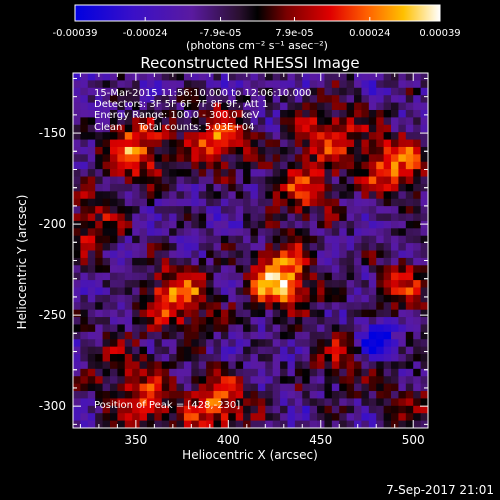 The height and width of the screenshot is (500, 500). What do you see at coordinates (52, 406) in the screenshot?
I see `y-tick-label: -300` at bounding box center [52, 406].